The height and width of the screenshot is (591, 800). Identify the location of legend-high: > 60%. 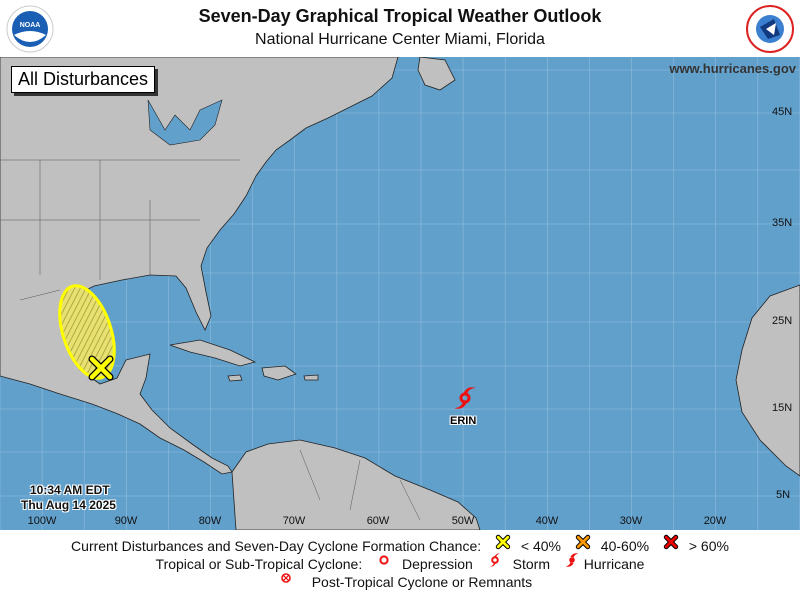
(708, 546).